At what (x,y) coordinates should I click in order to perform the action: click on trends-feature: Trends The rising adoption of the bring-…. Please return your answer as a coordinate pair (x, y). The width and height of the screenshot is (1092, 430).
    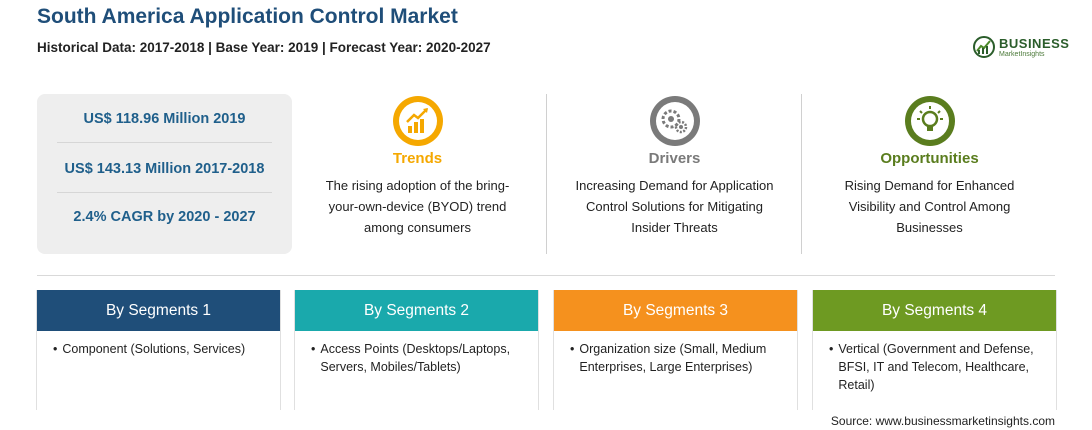
    Looking at the image, I should click on (417, 166).